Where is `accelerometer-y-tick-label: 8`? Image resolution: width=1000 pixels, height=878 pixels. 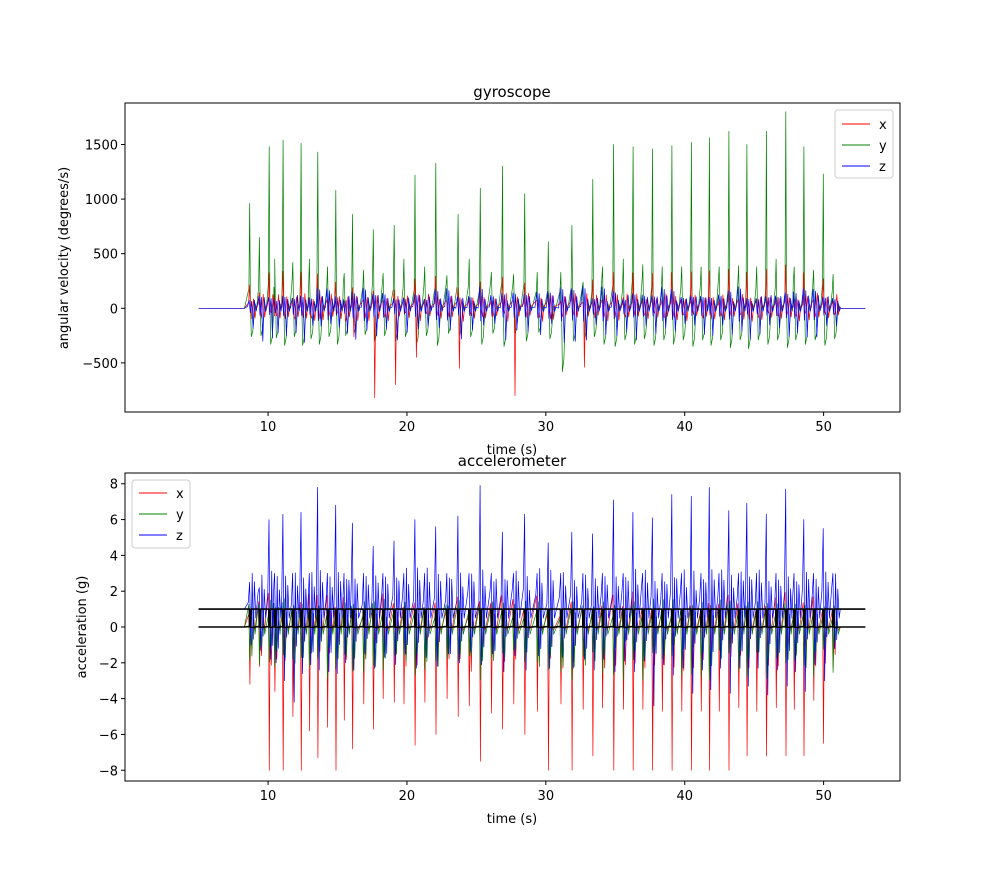 accelerometer-y-tick-label: 8 is located at coordinates (114, 485).